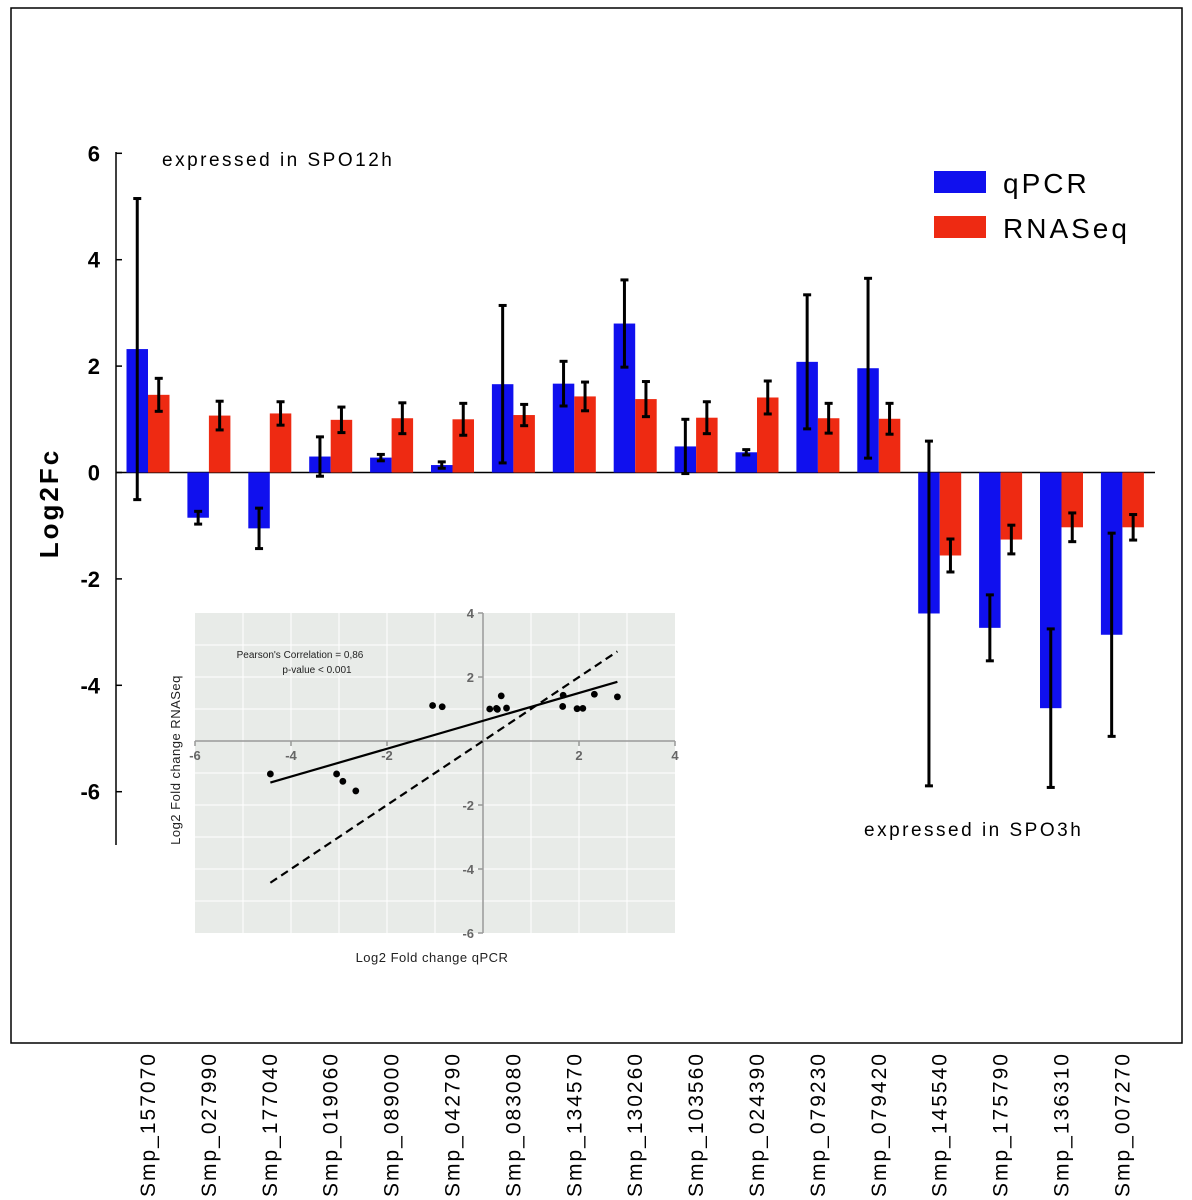 This screenshot has height=1200, width=1192. What do you see at coordinates (468, 933) in the screenshot?
I see `inset-y-tick-label: -6` at bounding box center [468, 933].